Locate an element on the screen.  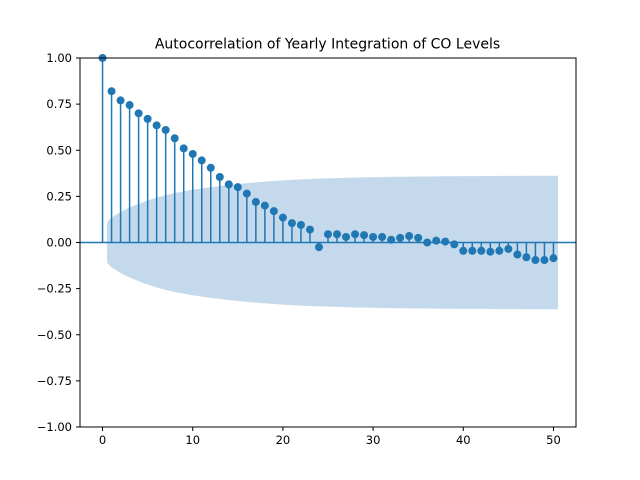
x-tick-label-0: 0 is located at coordinates (102, 440).